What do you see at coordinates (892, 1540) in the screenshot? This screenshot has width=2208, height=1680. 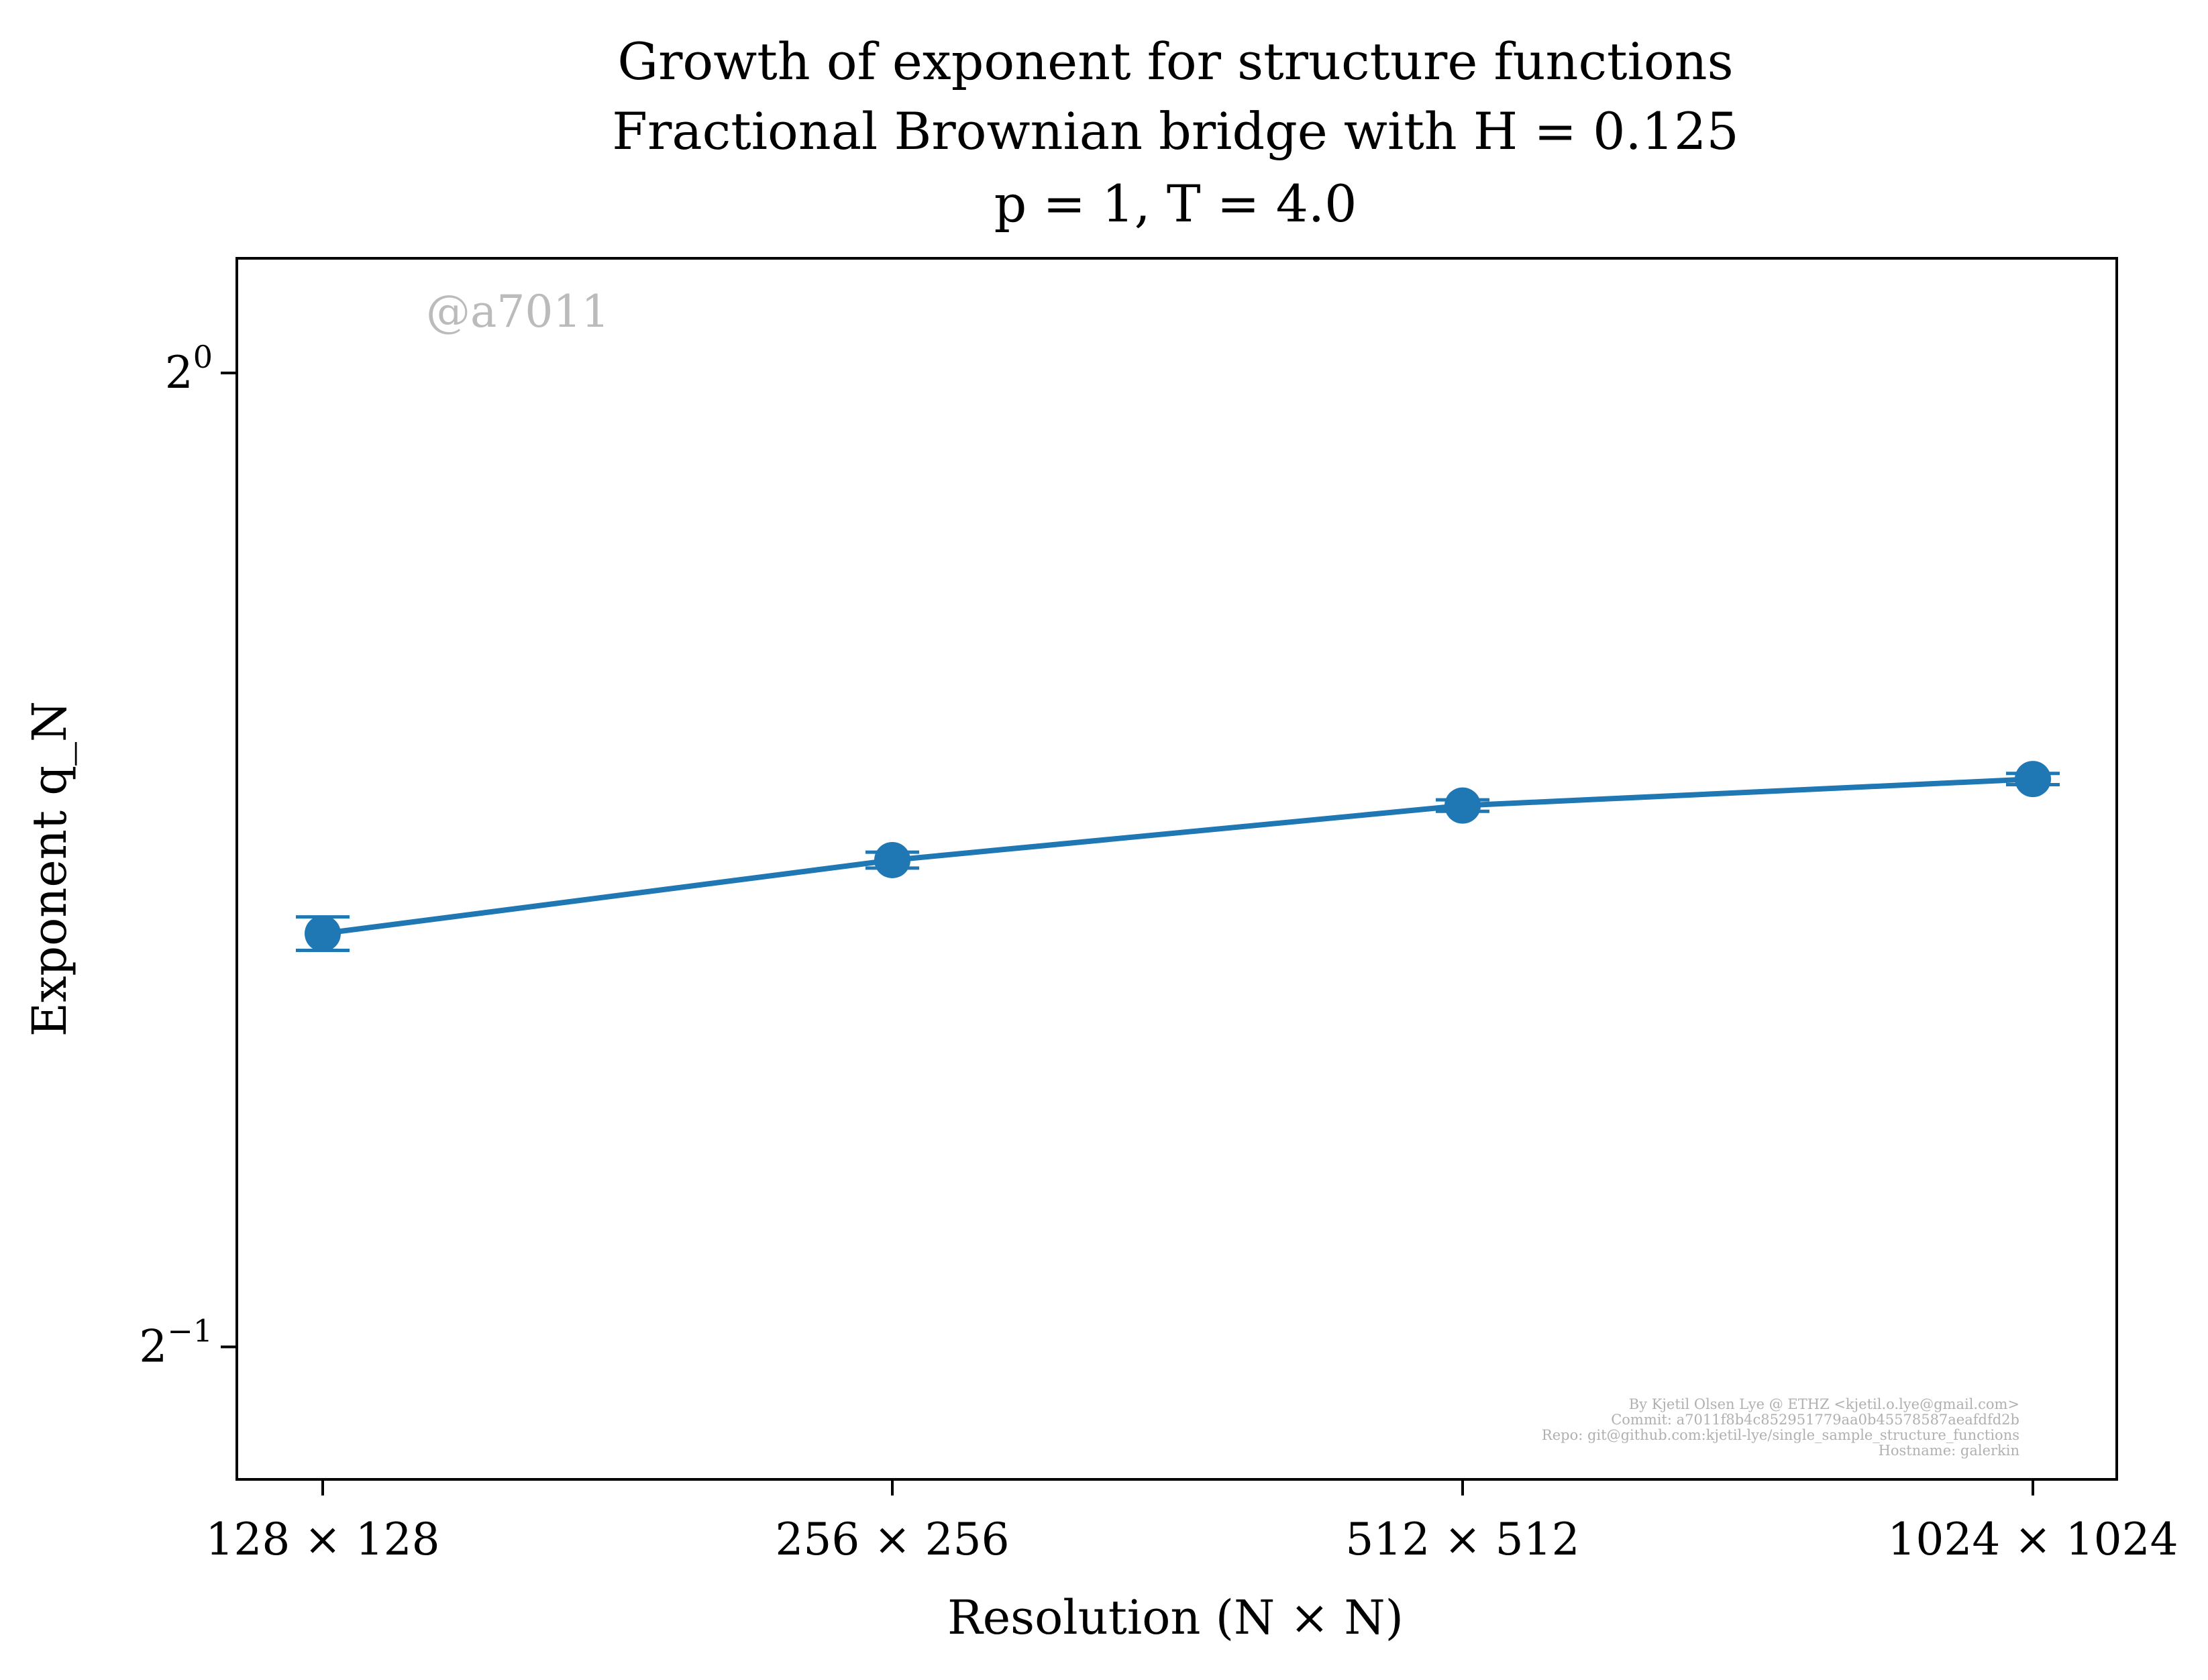 I see `x-tick-label: 256 × 256` at bounding box center [892, 1540].